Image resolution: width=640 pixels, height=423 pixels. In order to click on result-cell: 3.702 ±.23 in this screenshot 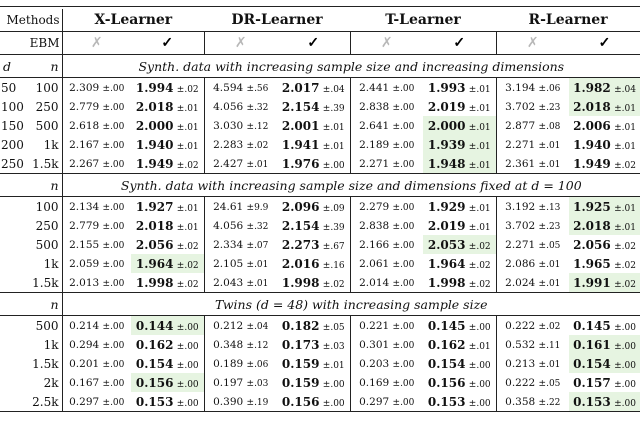, I will do `click(532, 106)`.